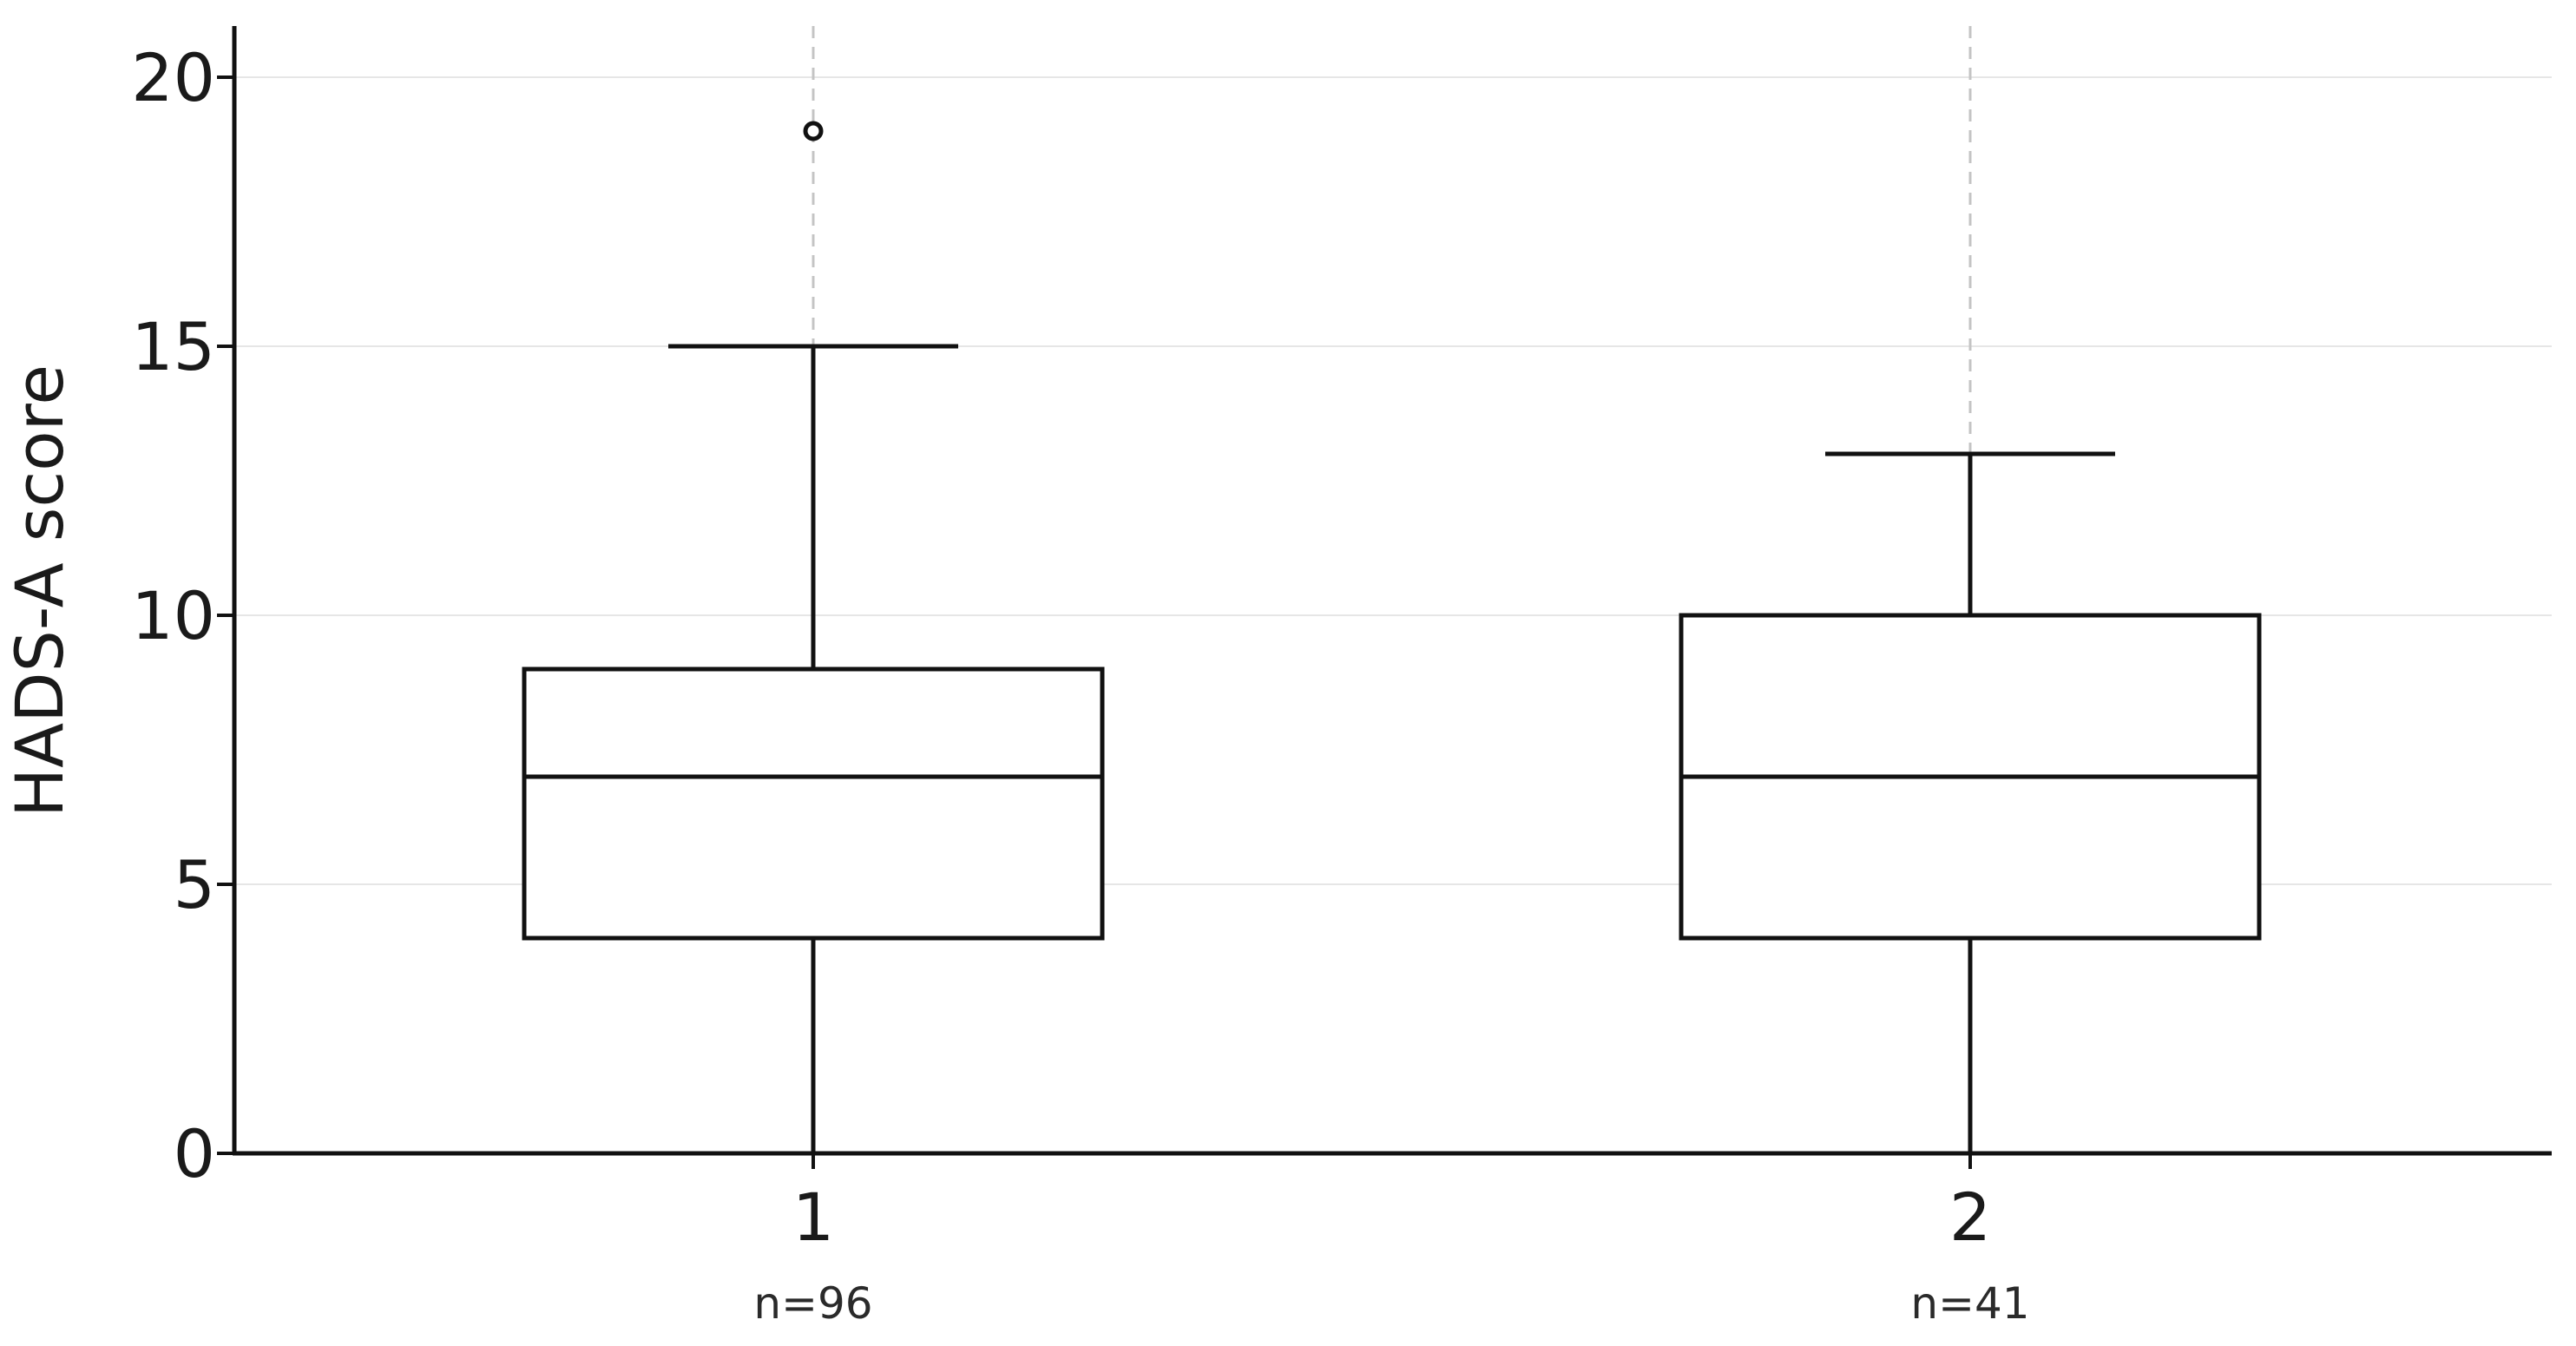 Image resolution: width=2576 pixels, height=1346 pixels. I want to click on x-tick-label-2: 2, so click(1970, 1217).